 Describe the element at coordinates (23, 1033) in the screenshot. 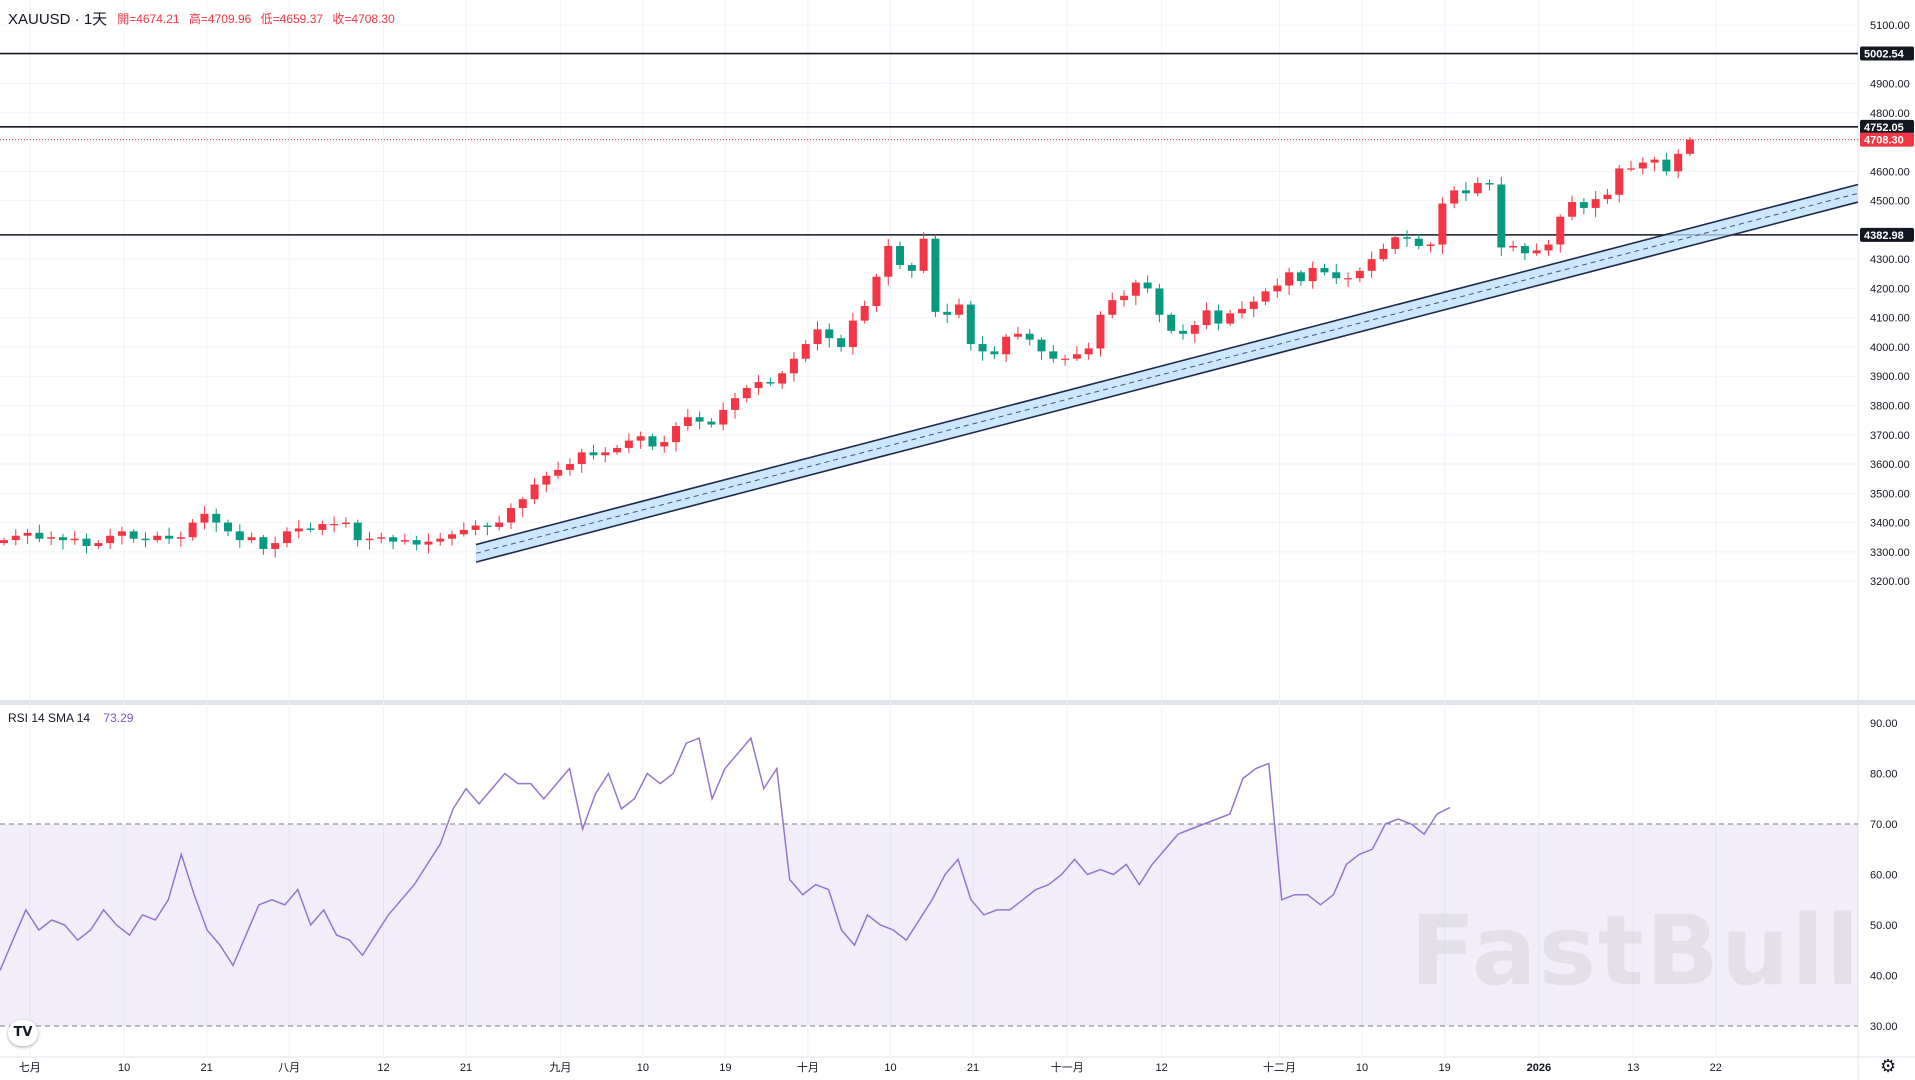

I see `tradingview-logo-icon: TV` at that location.